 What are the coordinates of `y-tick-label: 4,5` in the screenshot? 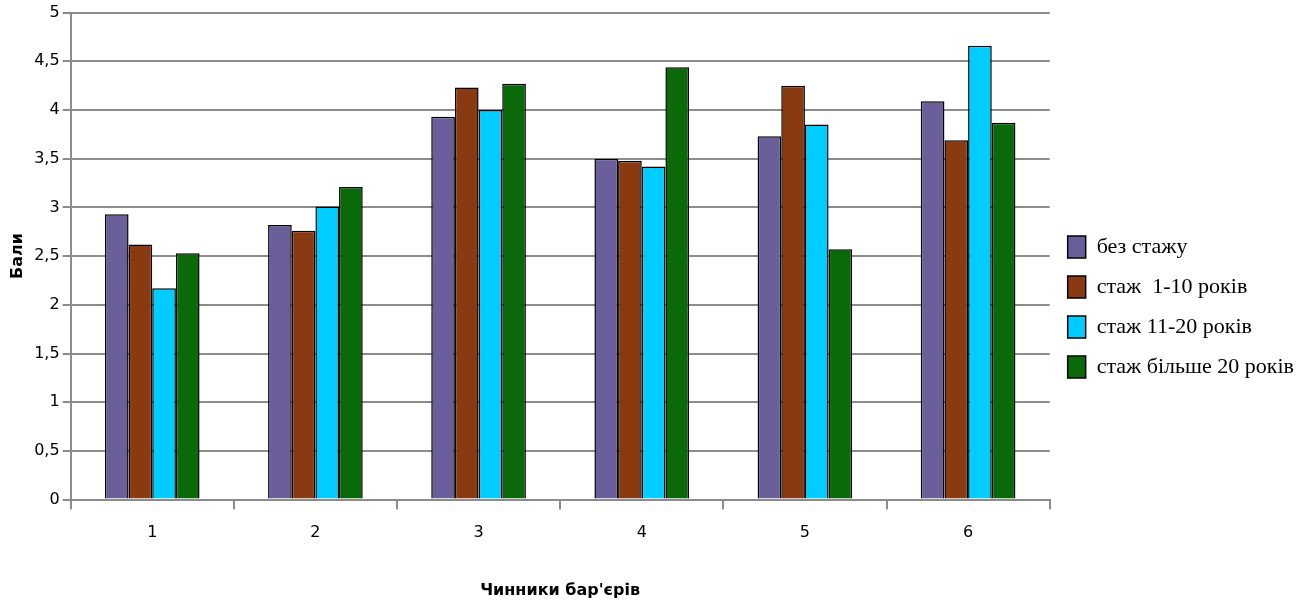 It's located at (47, 60).